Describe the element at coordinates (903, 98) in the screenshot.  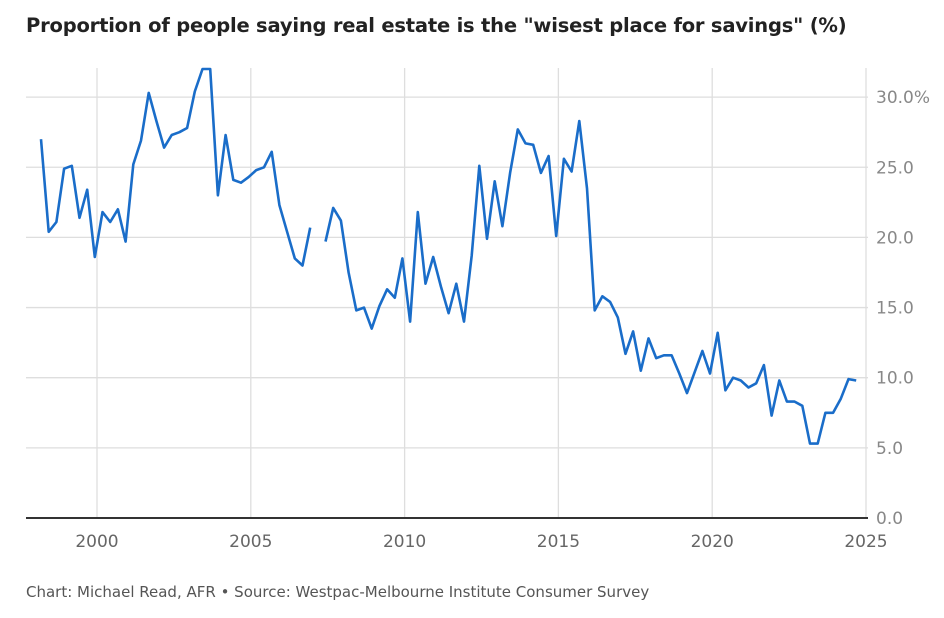
I see `y-tick-label: 30.0%` at that location.